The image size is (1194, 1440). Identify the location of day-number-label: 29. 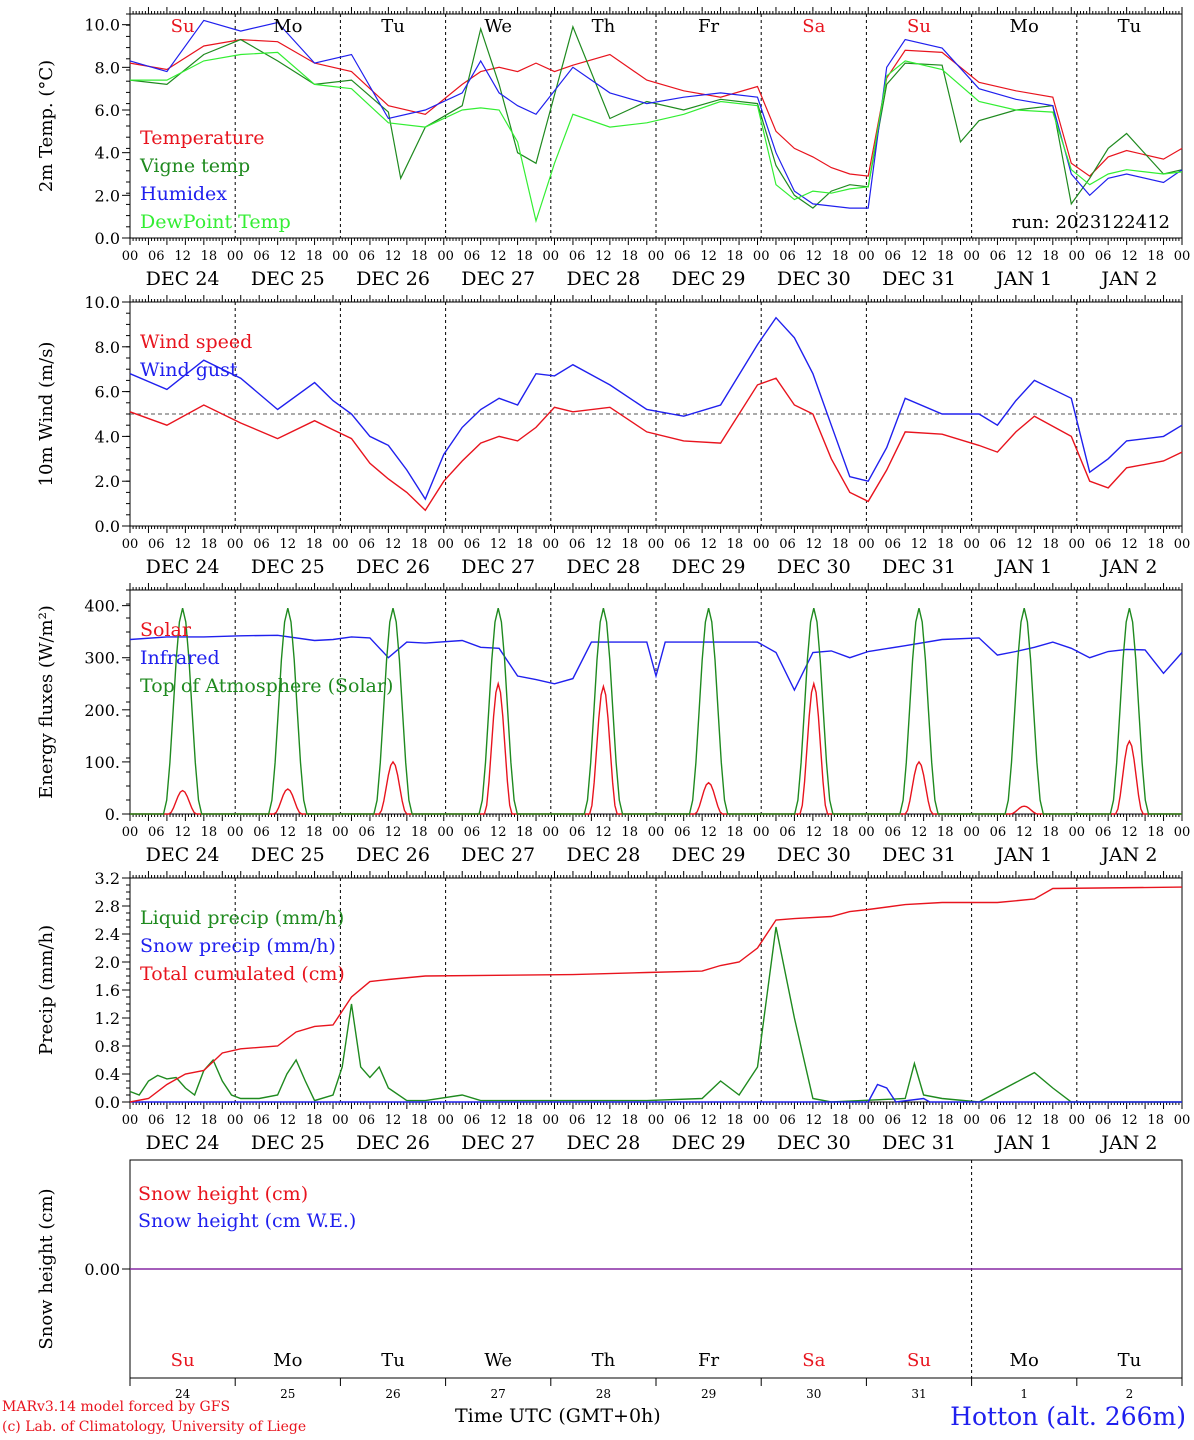
(708, 1394).